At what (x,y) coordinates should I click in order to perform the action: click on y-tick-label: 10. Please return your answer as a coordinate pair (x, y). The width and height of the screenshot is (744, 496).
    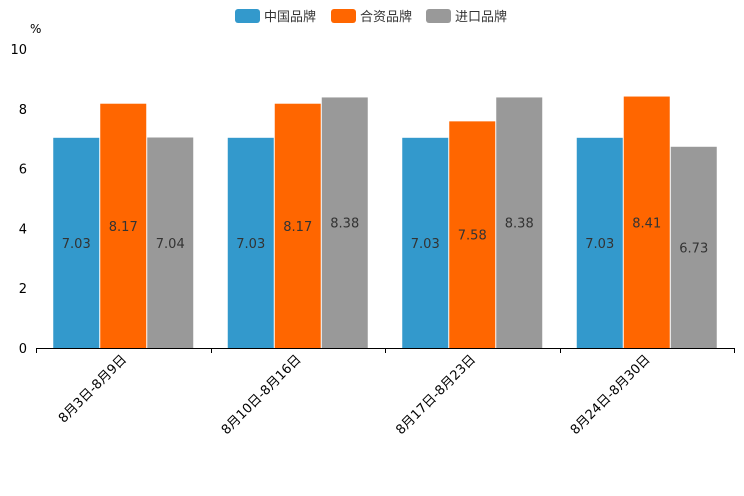
    Looking at the image, I should click on (18, 50).